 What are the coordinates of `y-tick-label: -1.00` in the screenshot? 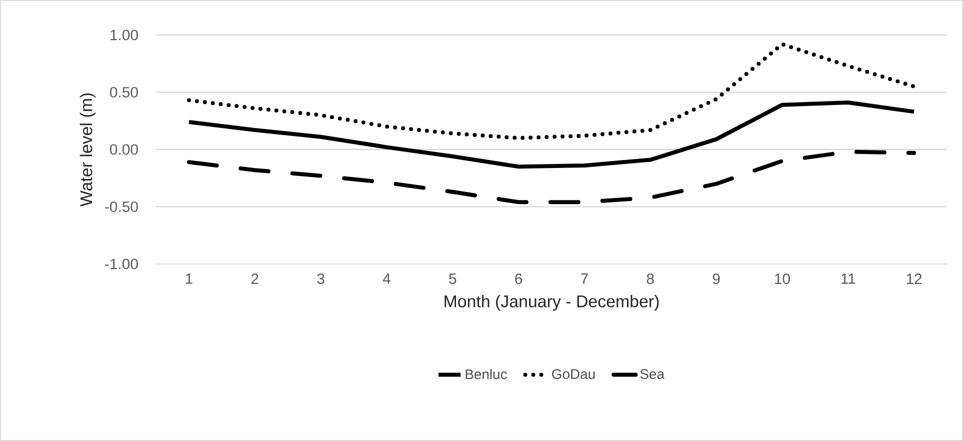 It's located at (121, 264).